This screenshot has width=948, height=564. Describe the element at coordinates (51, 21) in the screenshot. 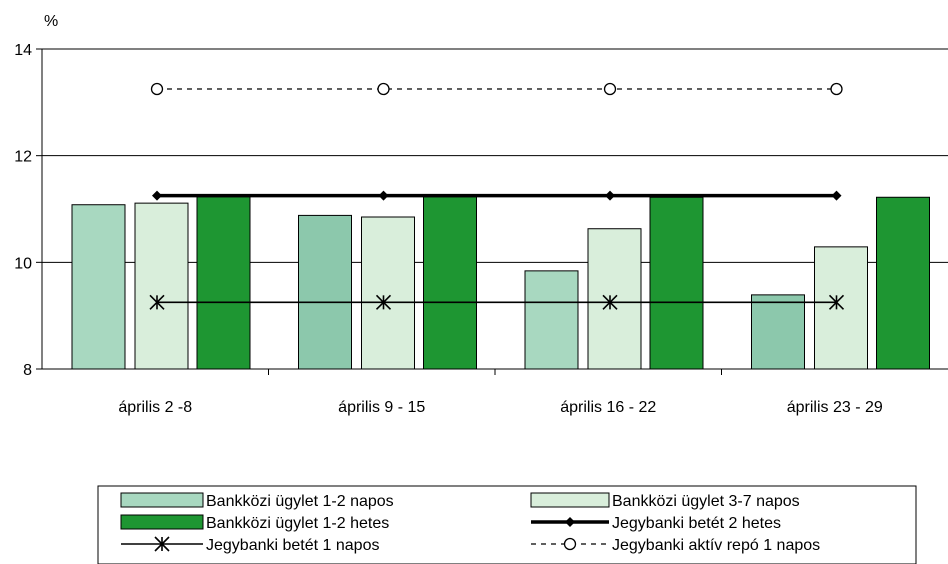

I see `y-axis-unit-label: %` at that location.